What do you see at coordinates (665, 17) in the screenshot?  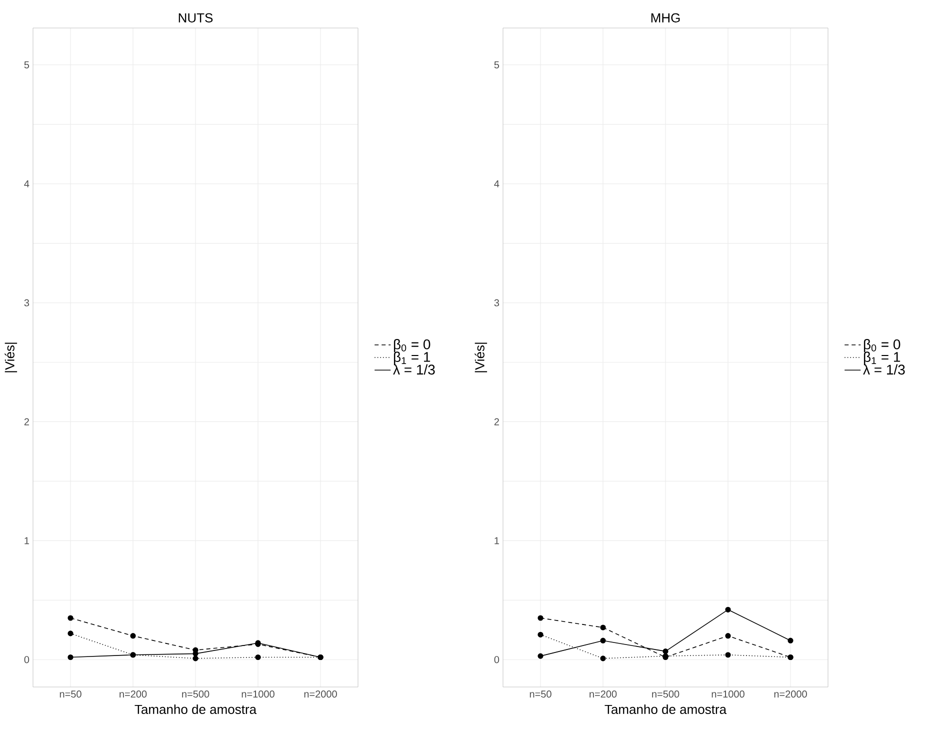 I see `chart-title: MHG` at bounding box center [665, 17].